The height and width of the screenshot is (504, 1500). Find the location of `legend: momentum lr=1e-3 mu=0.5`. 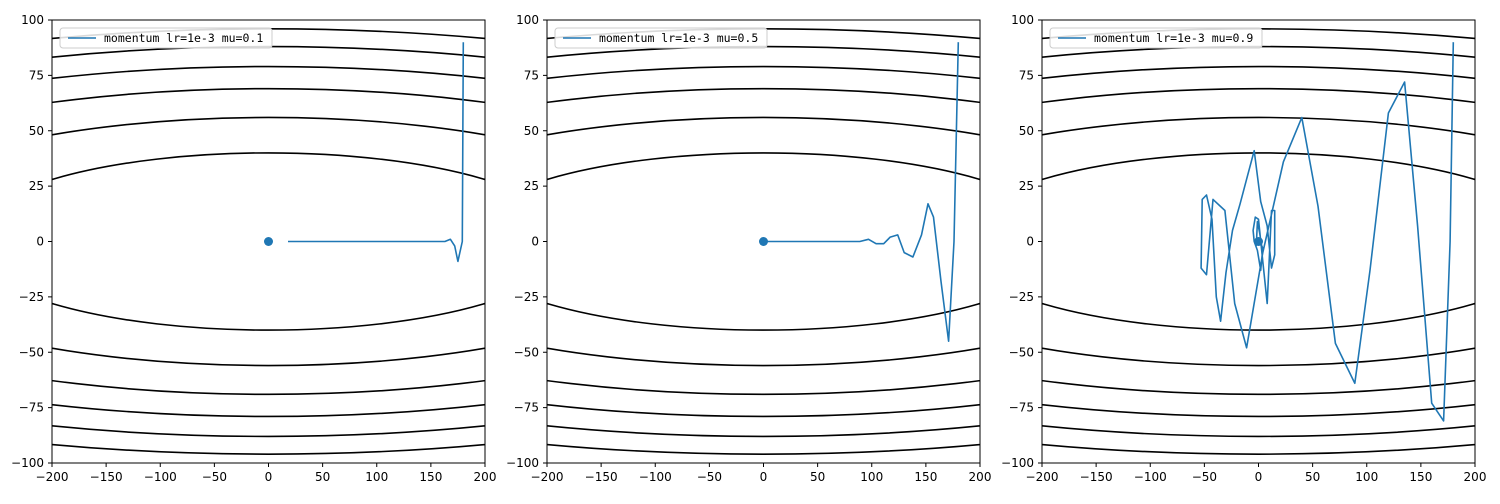

legend: momentum lr=1e-3 mu=0.5 is located at coordinates (661, 38).